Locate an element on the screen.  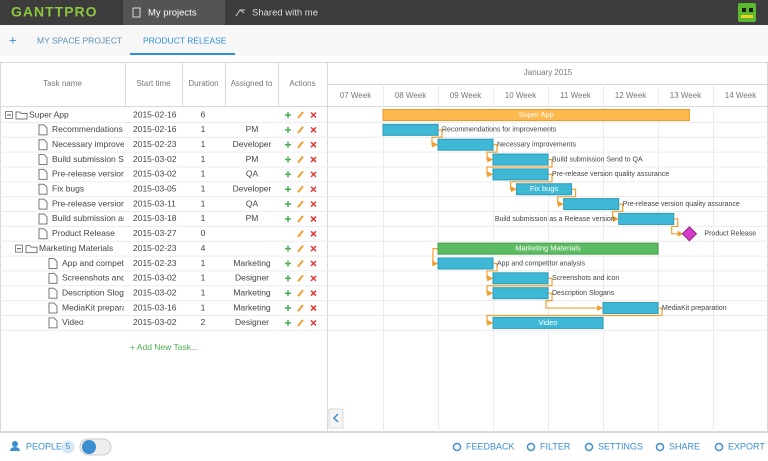
task-name: Description Slogans is located at coordinates (100, 292).